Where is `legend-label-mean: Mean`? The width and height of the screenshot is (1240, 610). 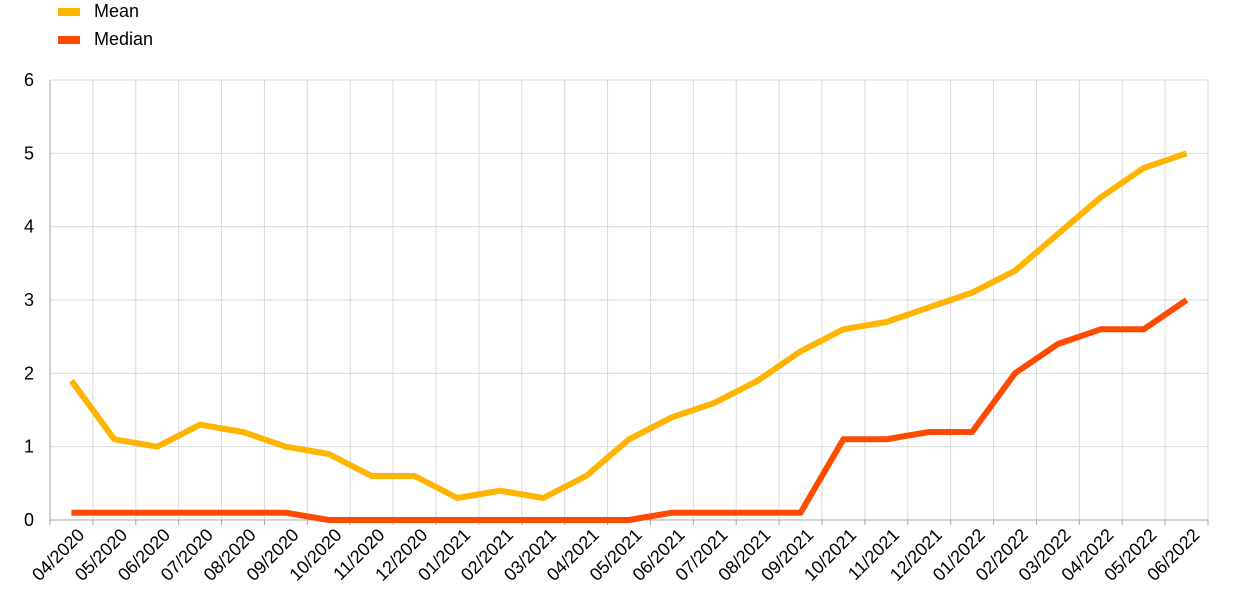 legend-label-mean: Mean is located at coordinates (117, 11).